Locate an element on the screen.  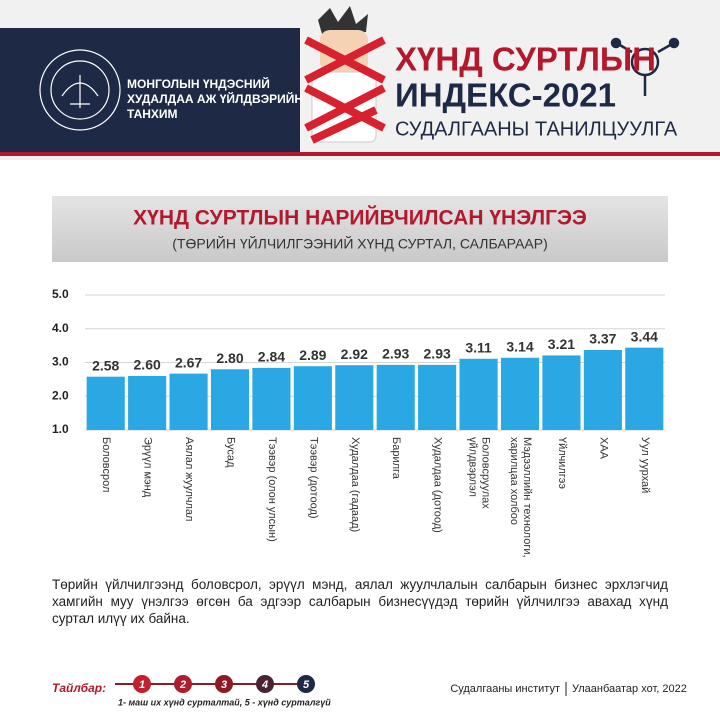
y-tick-label: 3.0 is located at coordinates (60, 362).